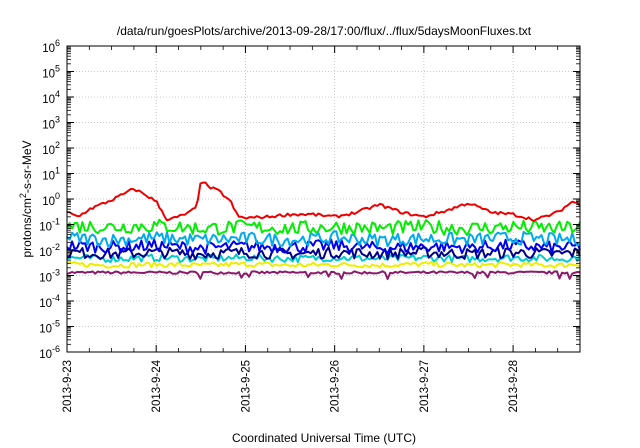 This screenshot has width=640, height=448. I want to click on y-tick-exponent: 2, so click(57, 145).